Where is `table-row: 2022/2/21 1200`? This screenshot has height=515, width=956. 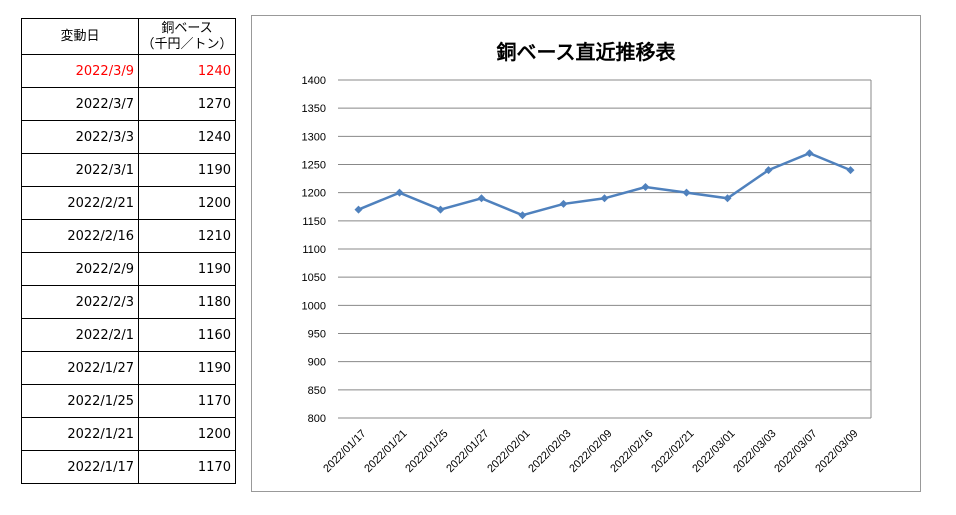
table-row: 2022/2/21 1200 is located at coordinates (128, 203).